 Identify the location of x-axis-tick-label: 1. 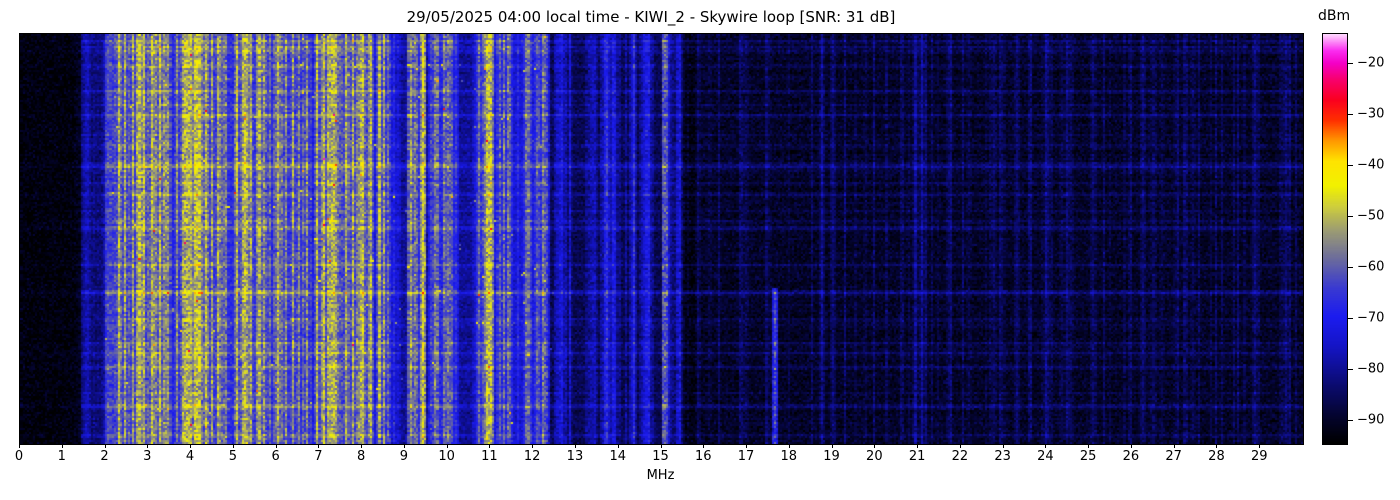
(61, 456).